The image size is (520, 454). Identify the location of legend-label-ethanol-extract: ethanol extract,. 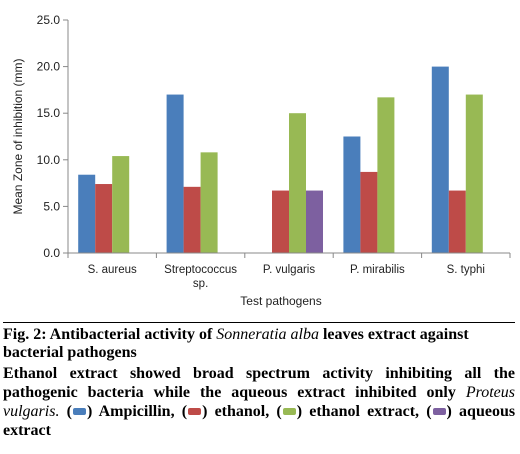
(364, 411).